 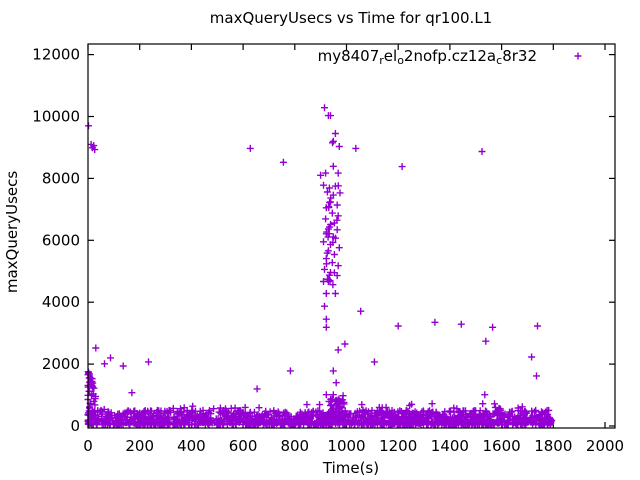 I want to click on x-tick-label: 1600, so click(x=502, y=446).